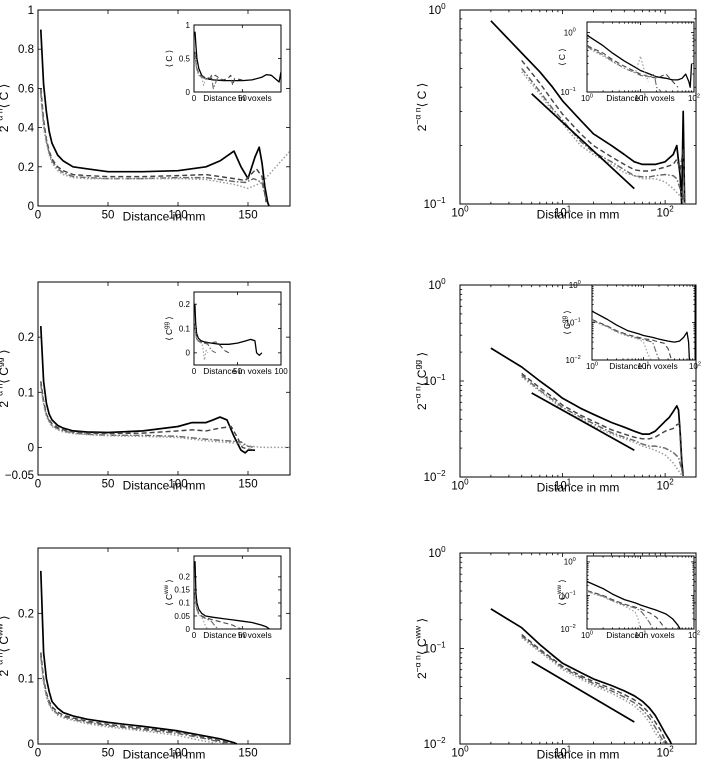 The height and width of the screenshot is (772, 706). I want to click on panel-Cww-log-series-0-line, so click(581, 676).